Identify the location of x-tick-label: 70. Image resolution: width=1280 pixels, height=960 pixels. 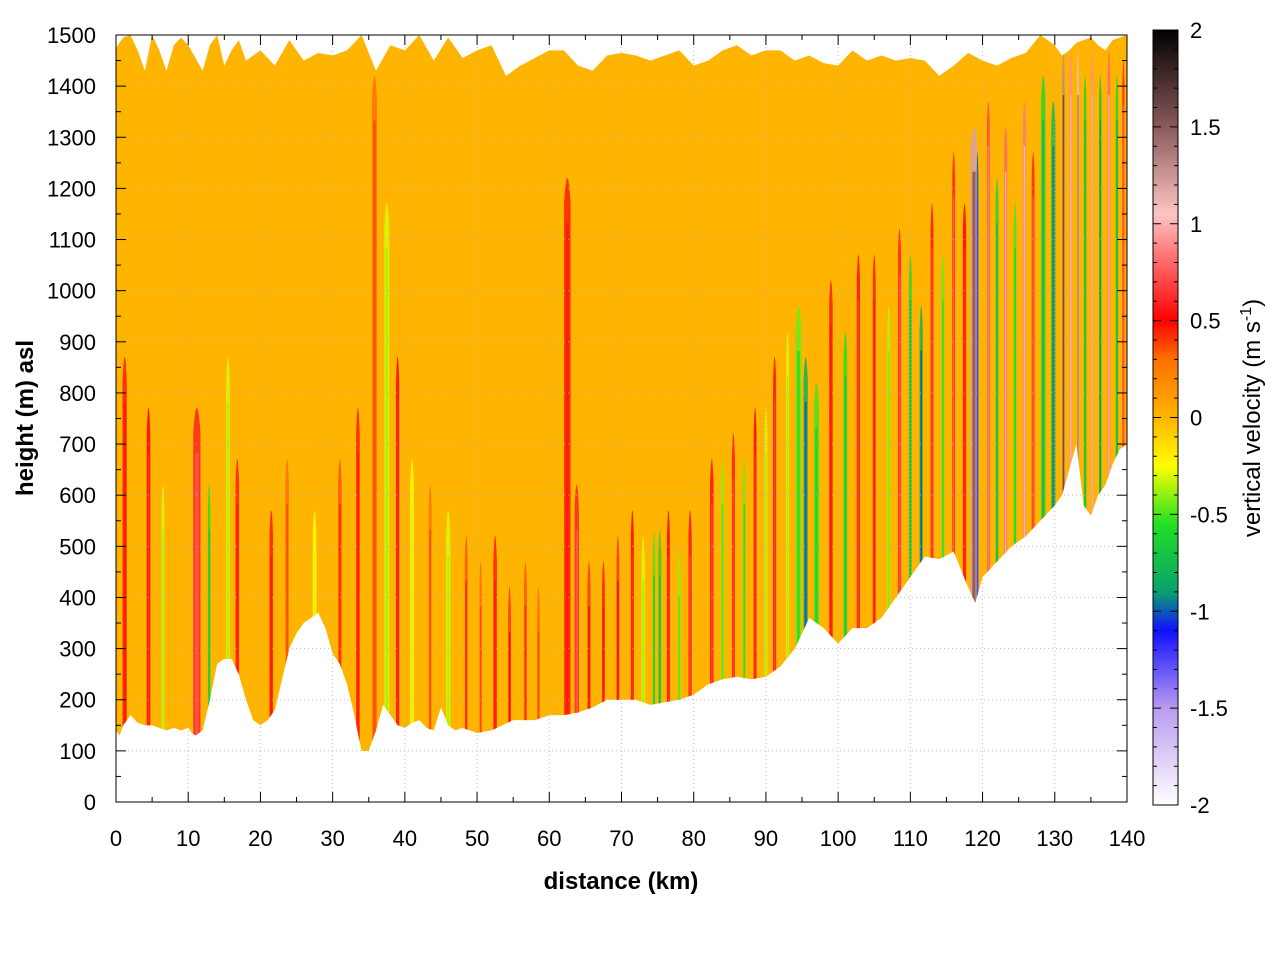
(621, 838).